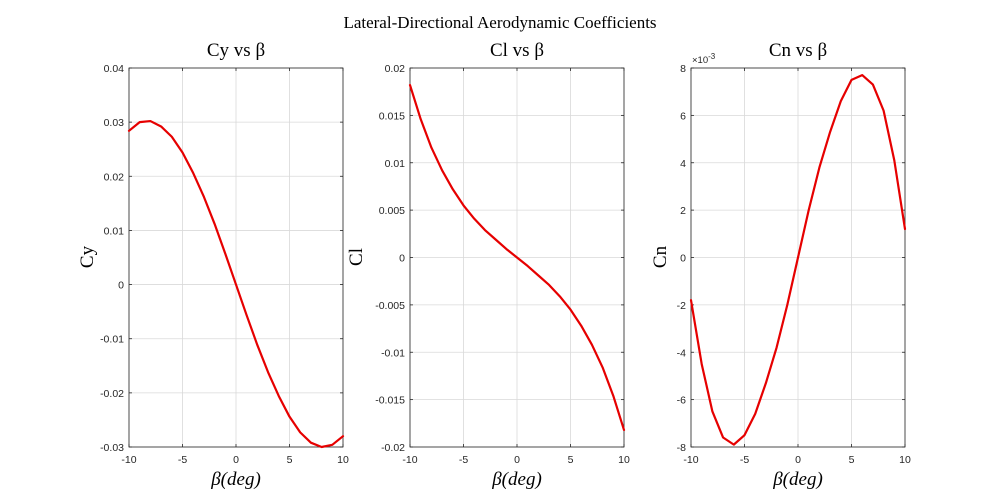 This screenshot has height=500, width=1000. What do you see at coordinates (517, 50) in the screenshot?
I see `chart-title: Cl vs β` at bounding box center [517, 50].